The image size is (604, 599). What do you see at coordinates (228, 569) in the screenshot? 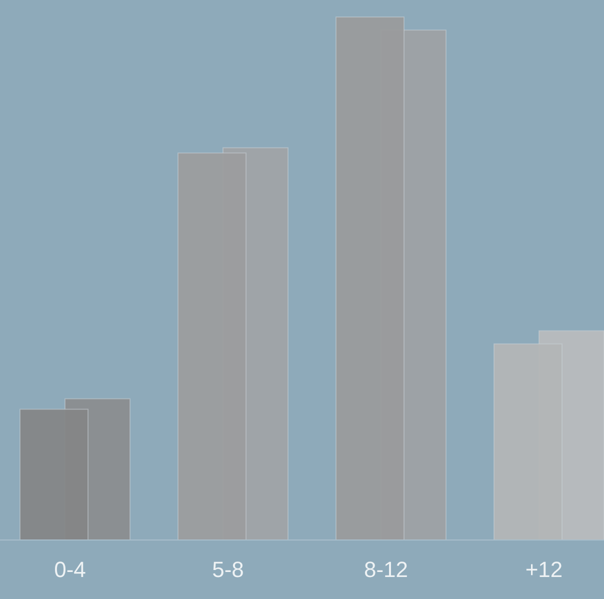
I see `x-tick-label: 5-8` at bounding box center [228, 569].